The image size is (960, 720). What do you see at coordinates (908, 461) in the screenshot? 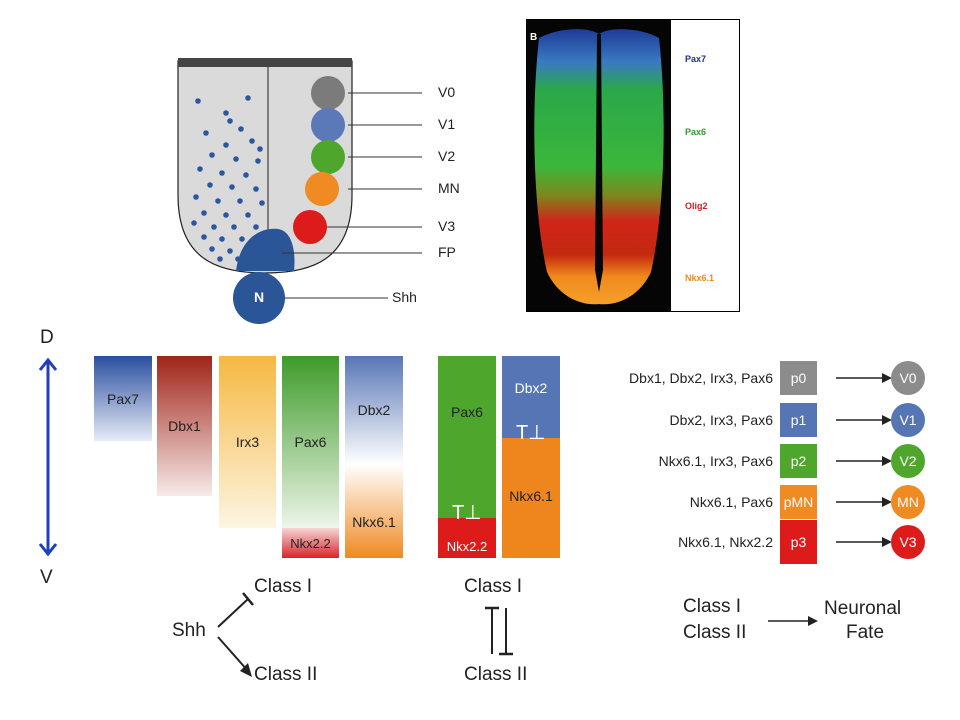
I see `fate-circle: V2` at bounding box center [908, 461].